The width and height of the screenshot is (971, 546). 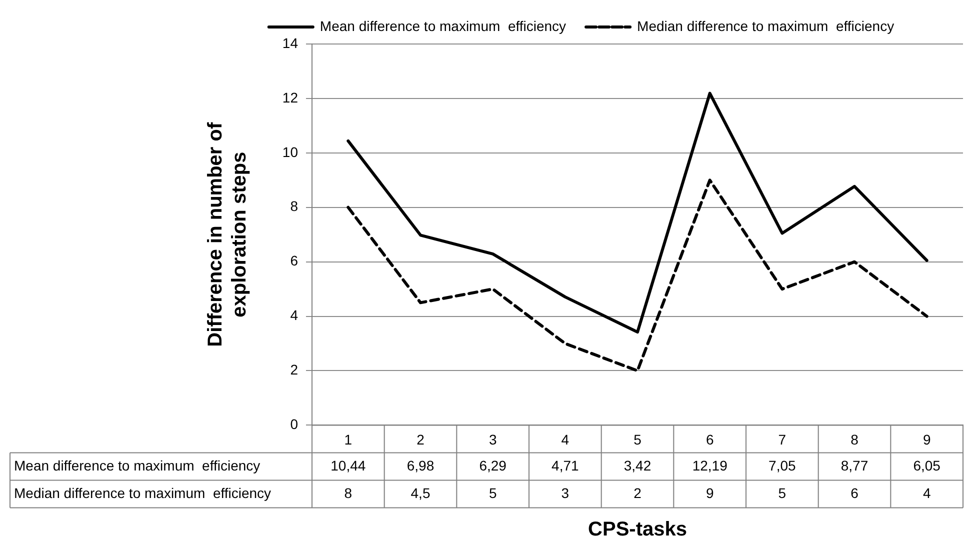 I want to click on data-label: 6,98, so click(x=420, y=465).